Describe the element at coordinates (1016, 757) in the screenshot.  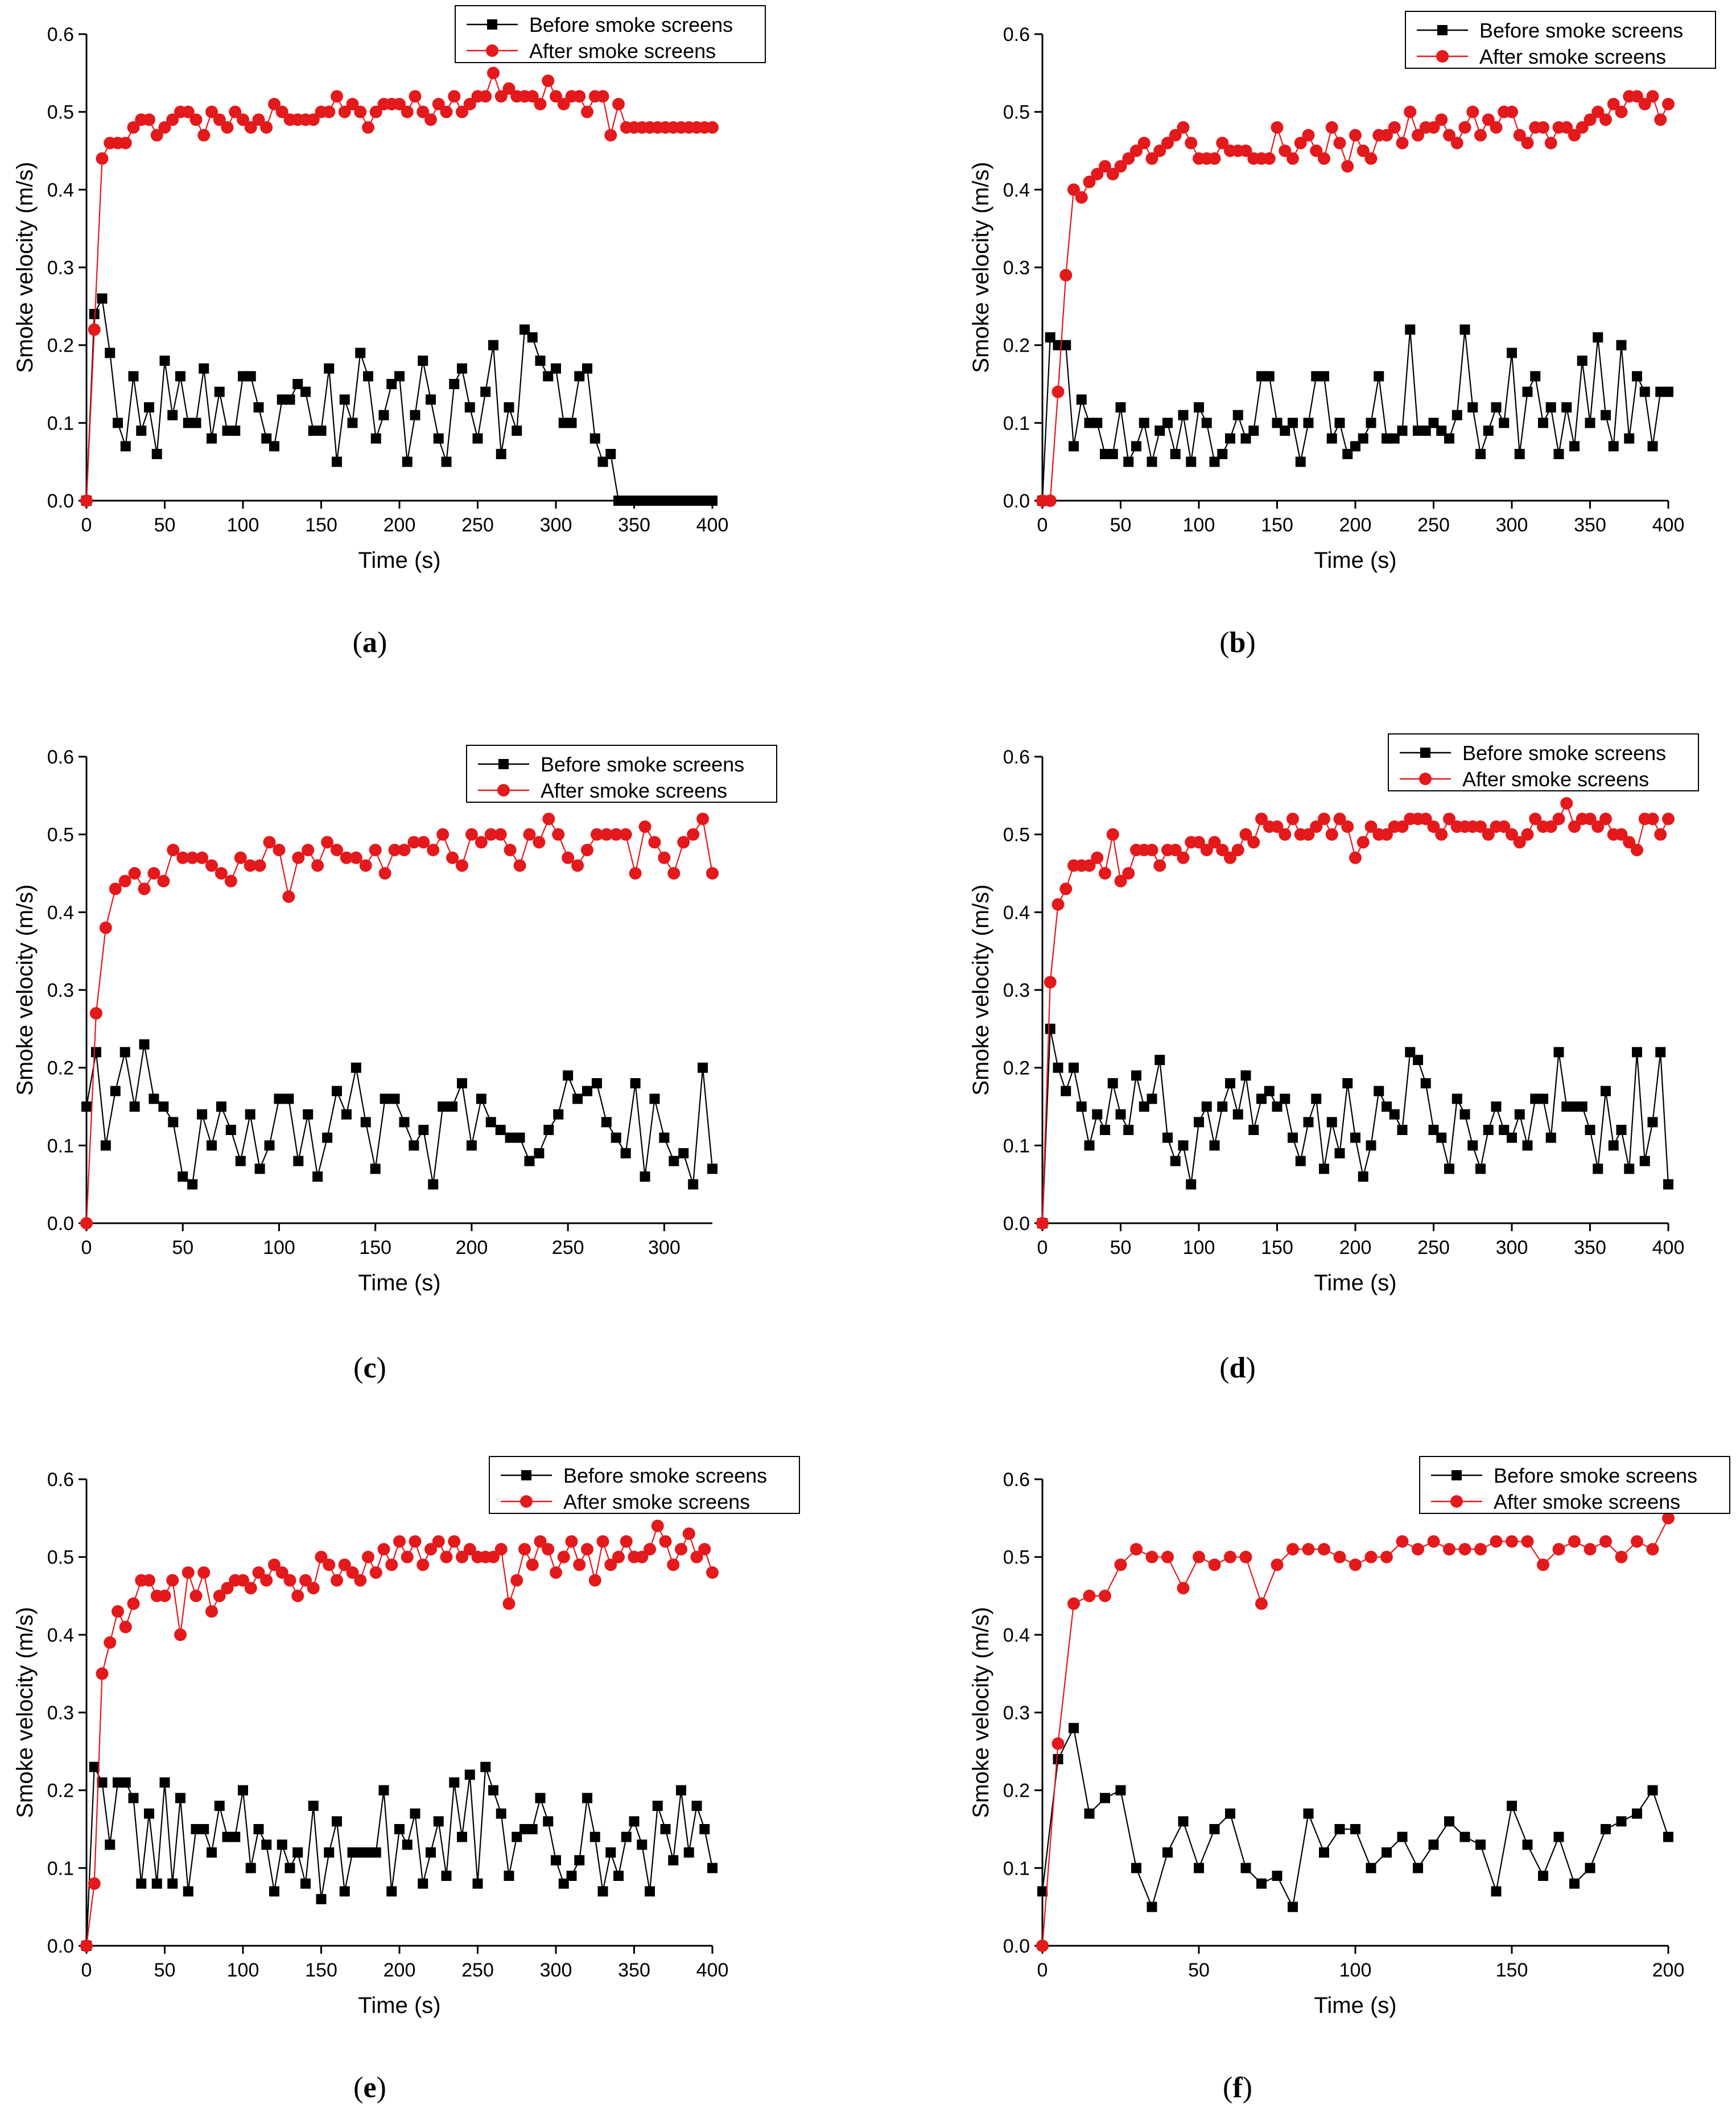
I see `y-tick-label: 0.6` at that location.